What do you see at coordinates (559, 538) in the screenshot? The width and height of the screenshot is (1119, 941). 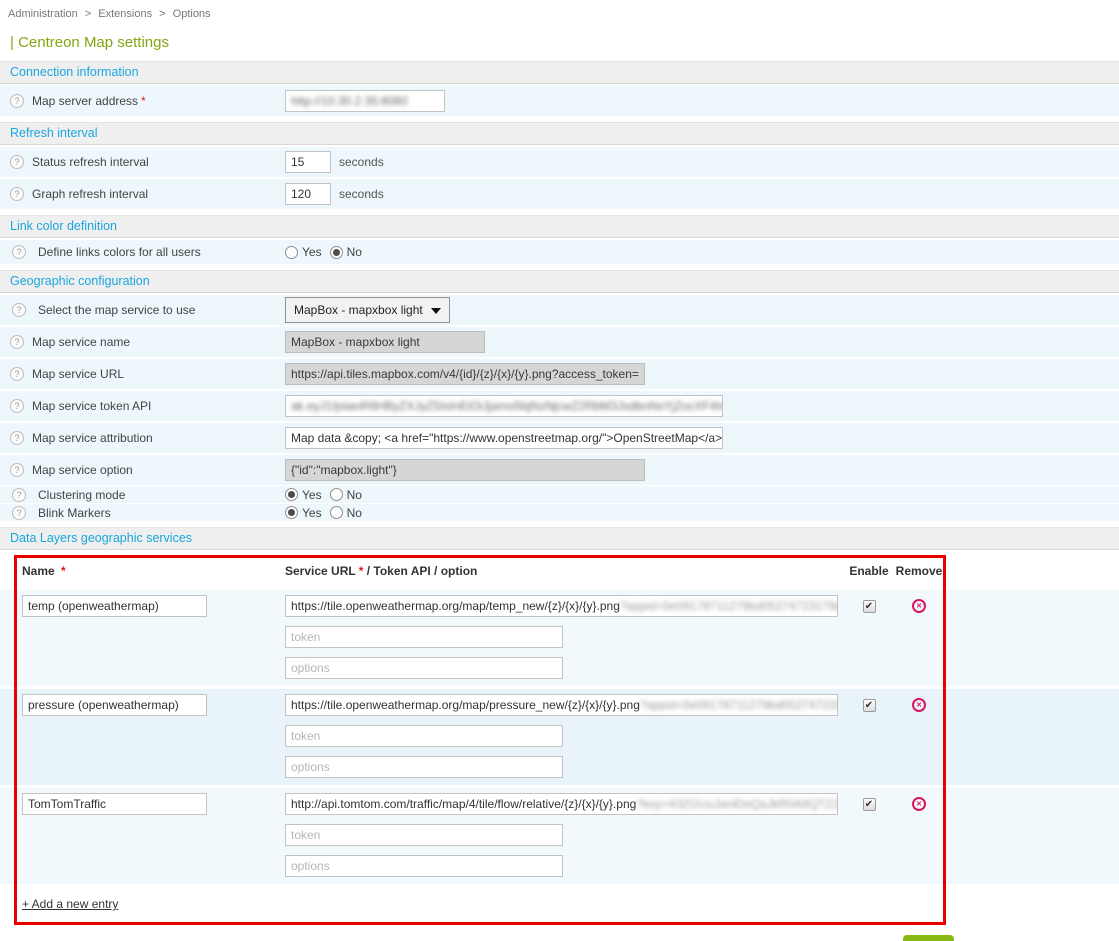 I see `section-data-layers: Data Layers geographic services` at bounding box center [559, 538].